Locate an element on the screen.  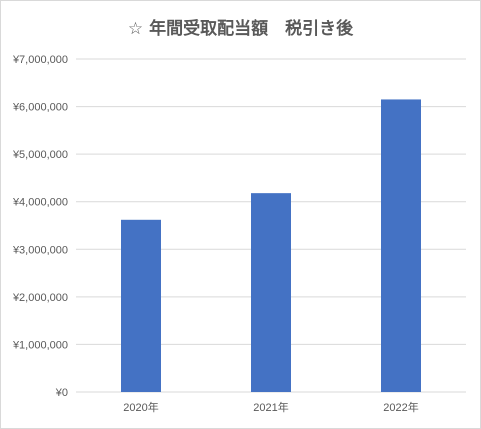
x-tick-label: 2020年 is located at coordinates (140, 407).